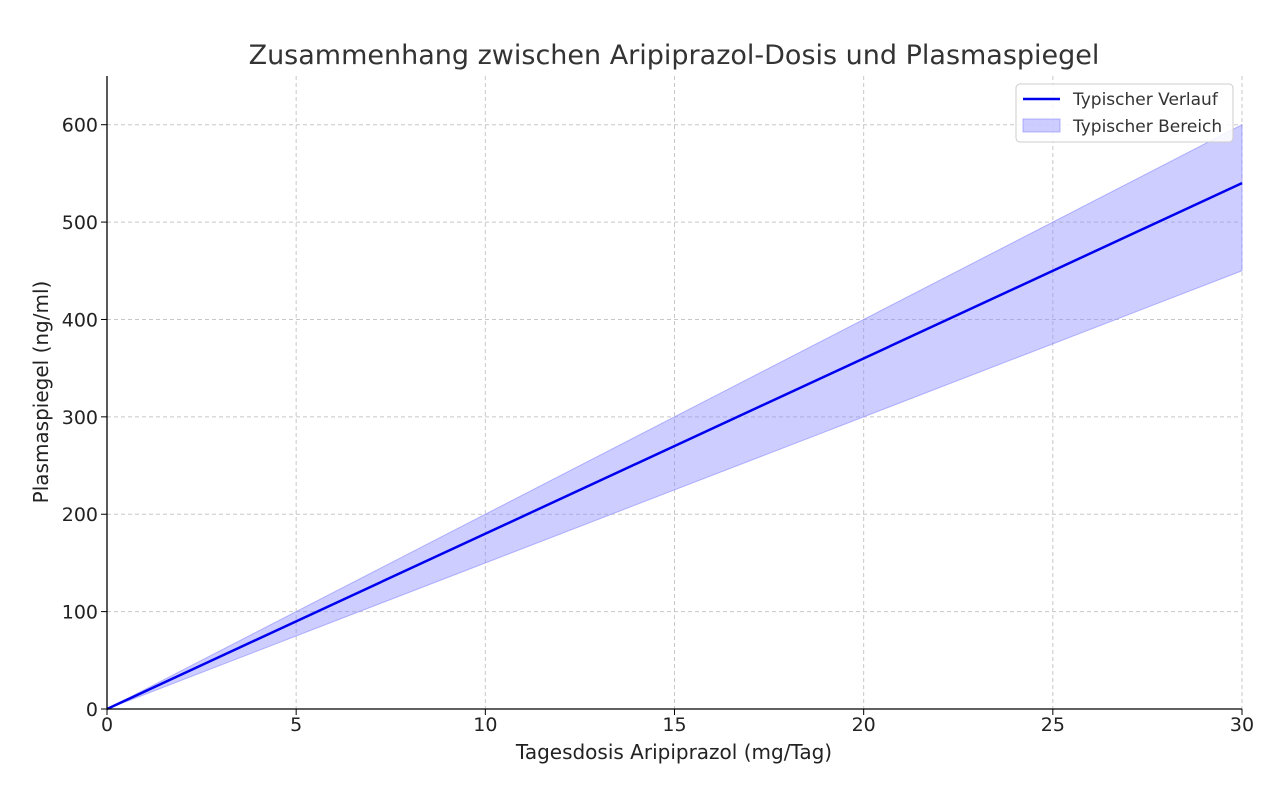  Describe the element at coordinates (1147, 127) in the screenshot. I see `legend-label-band: Typischer Bereich` at that location.